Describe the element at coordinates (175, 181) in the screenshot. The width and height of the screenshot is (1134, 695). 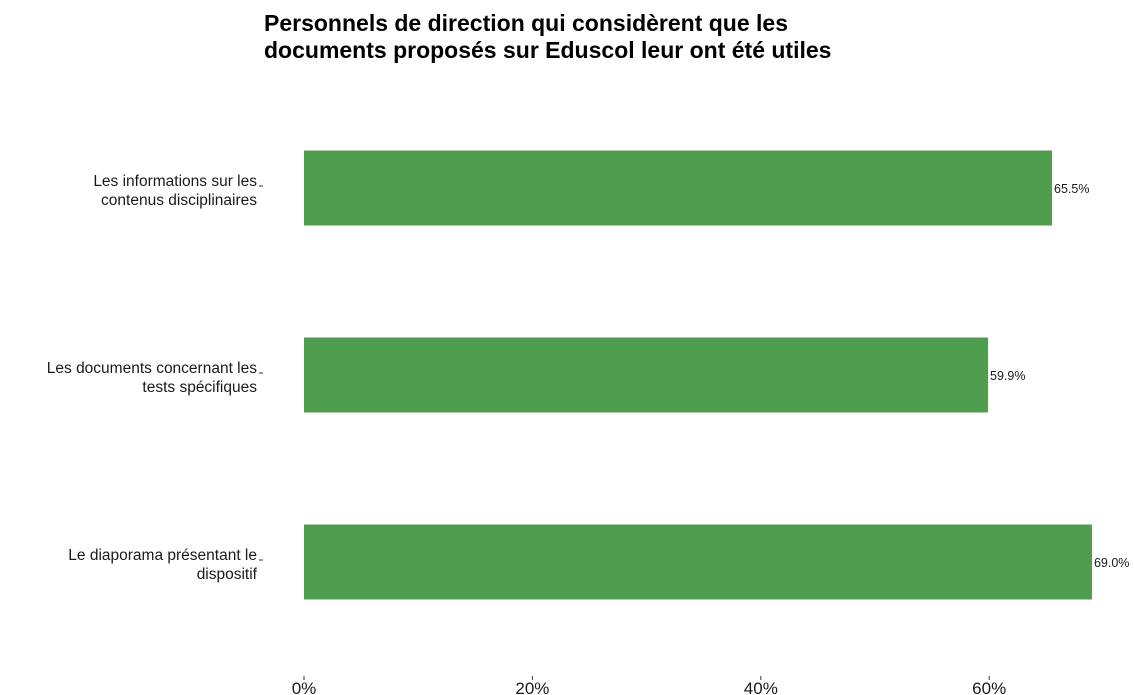
I see `category-label-1-line-1: Les informations sur les` at that location.